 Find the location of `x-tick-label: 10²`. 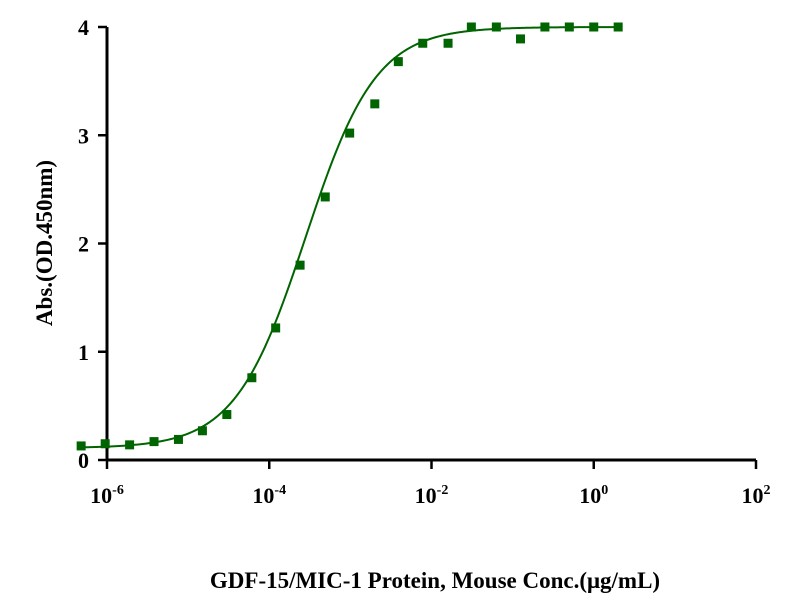

x-tick-label: 10² is located at coordinates (756, 495).